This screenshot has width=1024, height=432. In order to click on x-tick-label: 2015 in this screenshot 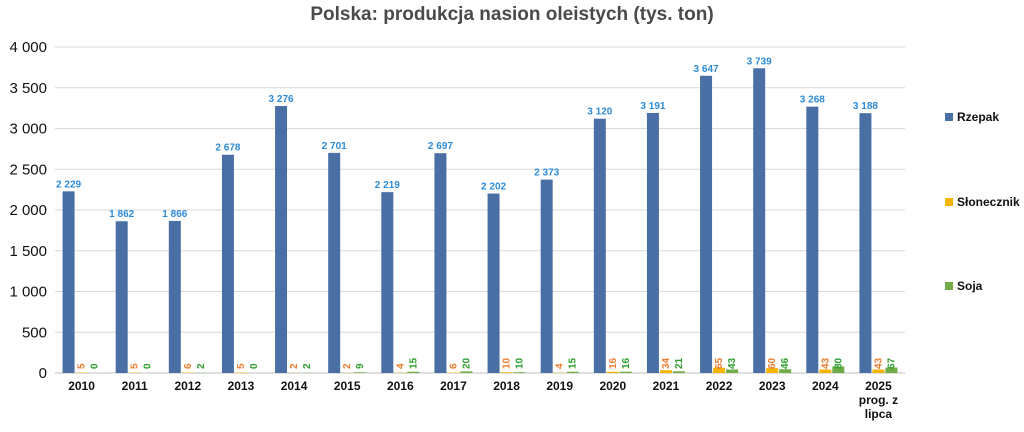, I will do `click(347, 386)`.